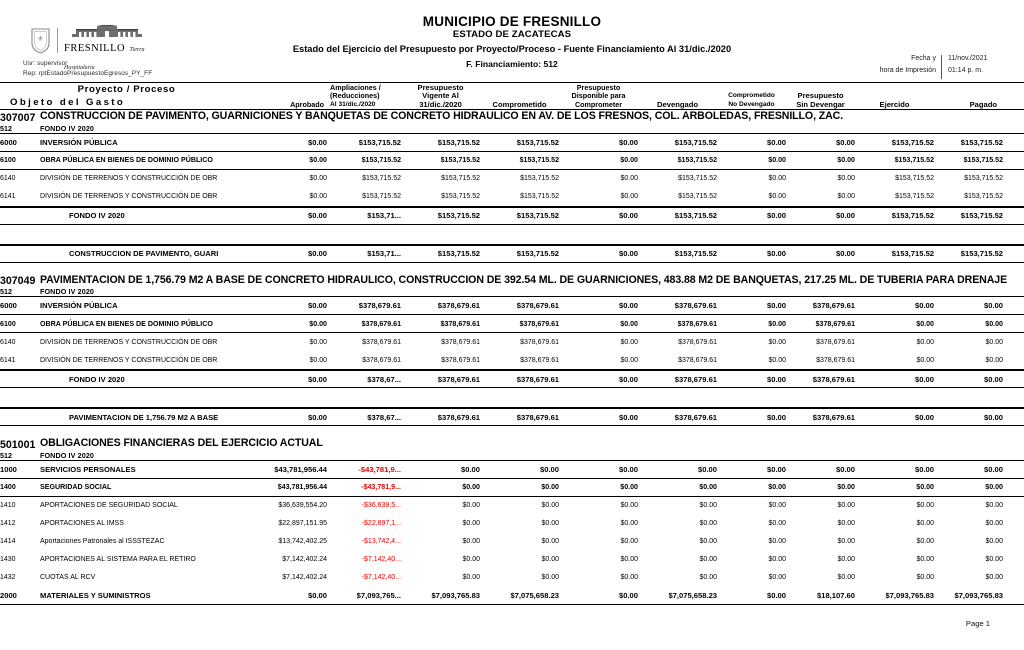  I want to click on header-pagado: Pagado, so click(983, 104).